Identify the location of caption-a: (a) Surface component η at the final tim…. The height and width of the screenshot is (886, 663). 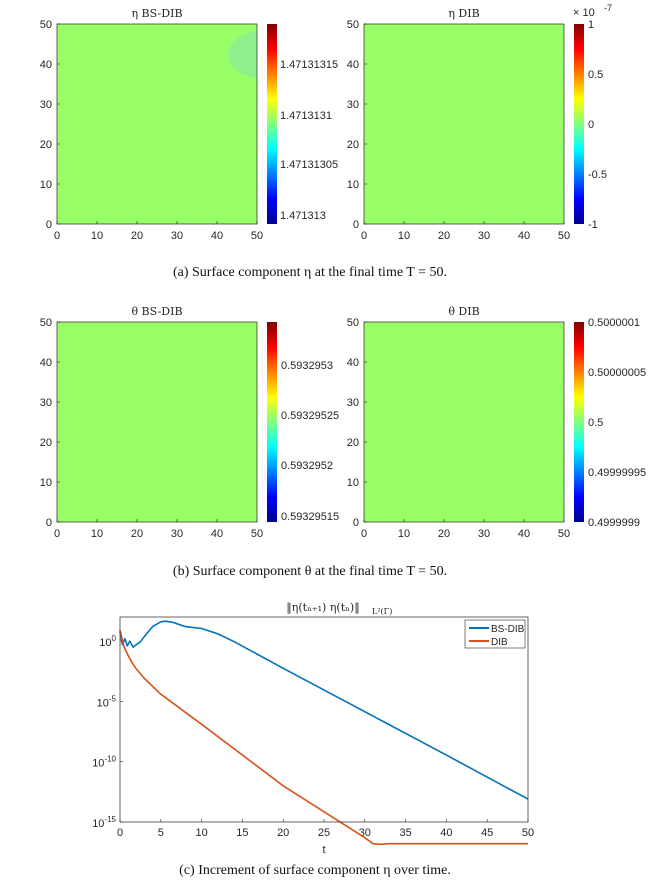
(310, 272).